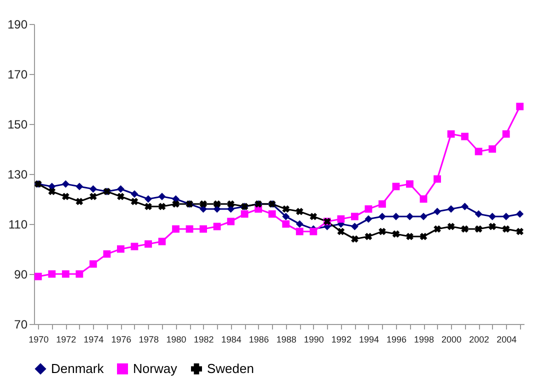 This screenshot has height=377, width=554. What do you see at coordinates (424, 339) in the screenshot?
I see `x-tick-label: 1998` at bounding box center [424, 339].